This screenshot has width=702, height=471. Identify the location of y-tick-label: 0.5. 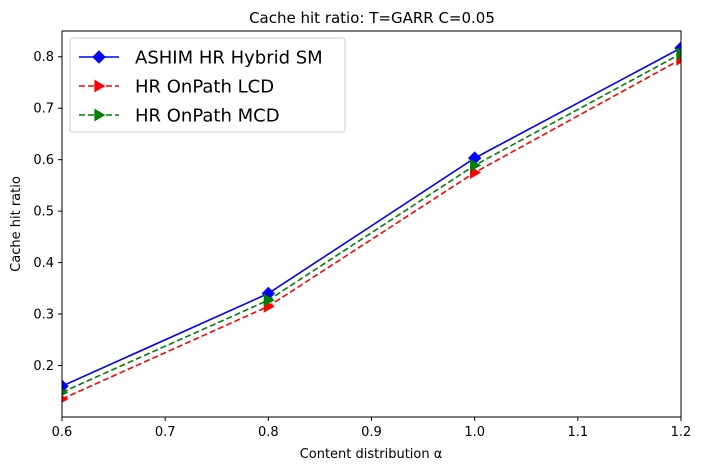
(43, 212).